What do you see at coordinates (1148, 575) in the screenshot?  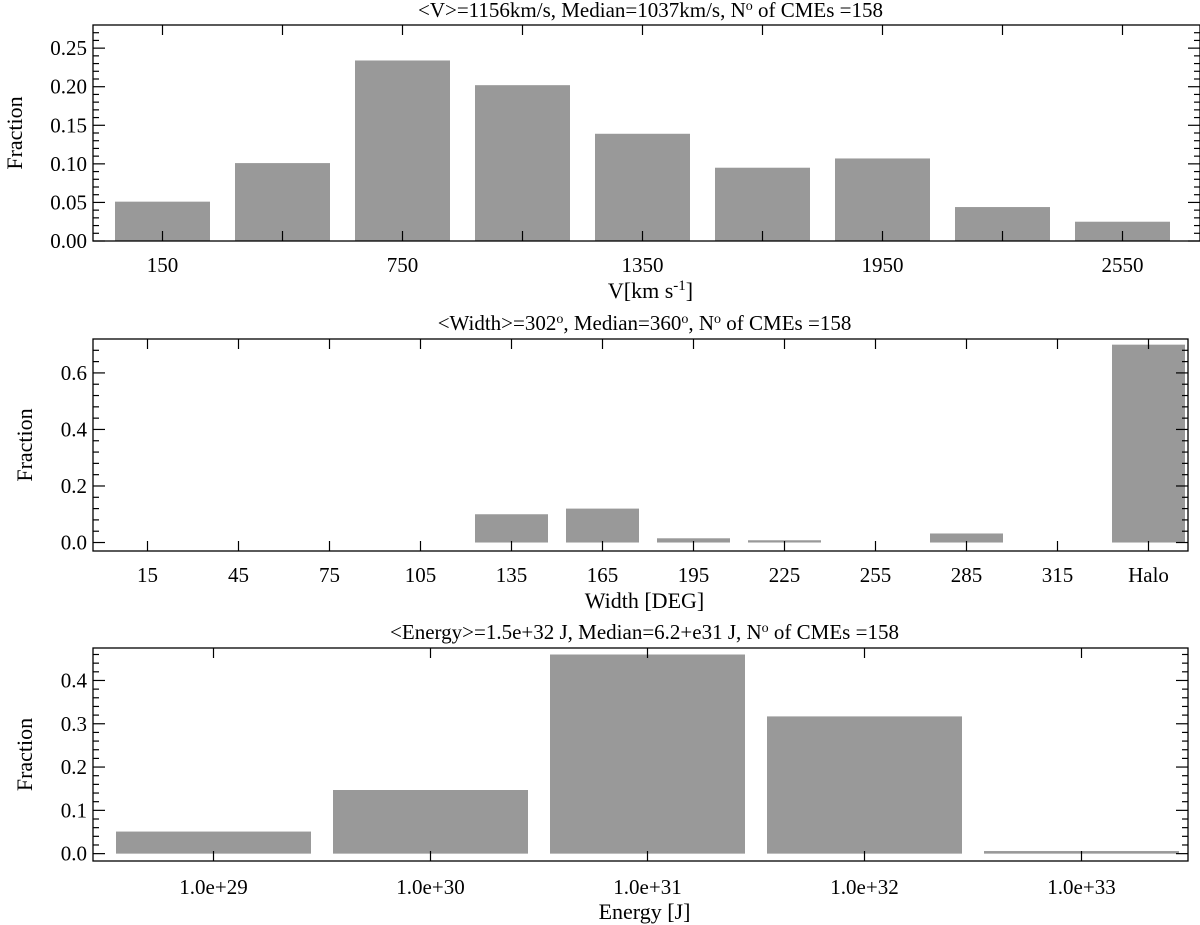 I see `xtick-label-2-12: Halo` at bounding box center [1148, 575].